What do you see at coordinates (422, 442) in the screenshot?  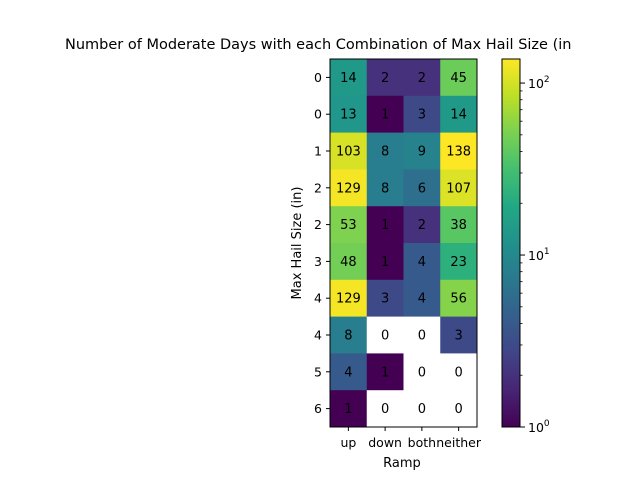 I see `x-tick-label: both` at bounding box center [422, 442].